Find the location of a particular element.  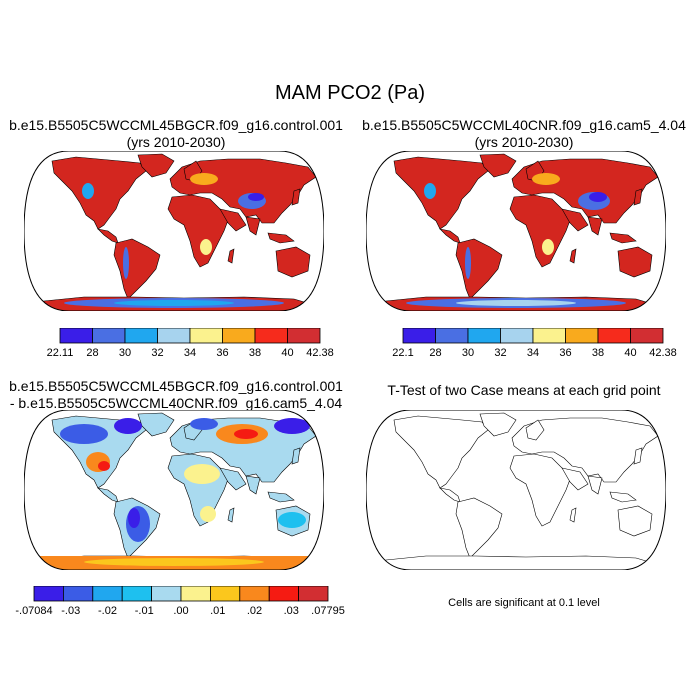

colorbar-label: -.02 is located at coordinates (107, 611).